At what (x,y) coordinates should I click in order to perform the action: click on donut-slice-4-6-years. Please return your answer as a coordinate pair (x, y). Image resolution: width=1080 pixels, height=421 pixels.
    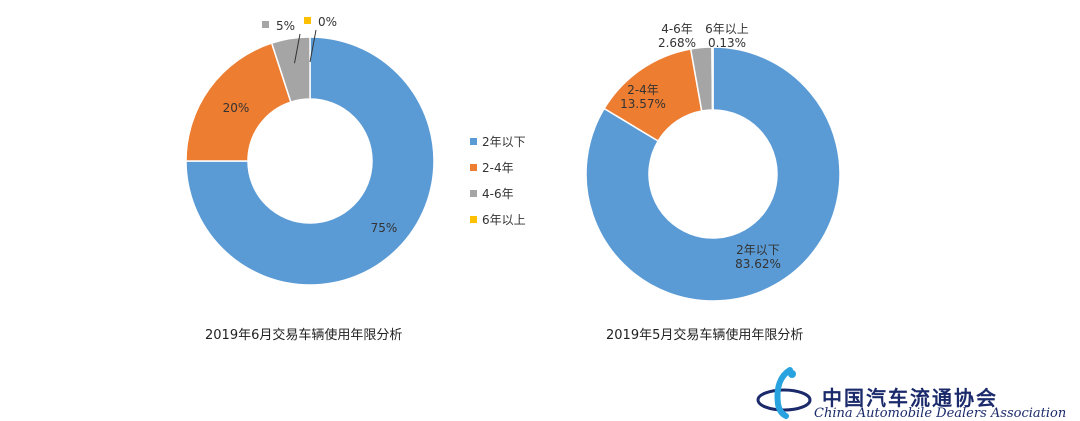
    Looking at the image, I should click on (290, 69).